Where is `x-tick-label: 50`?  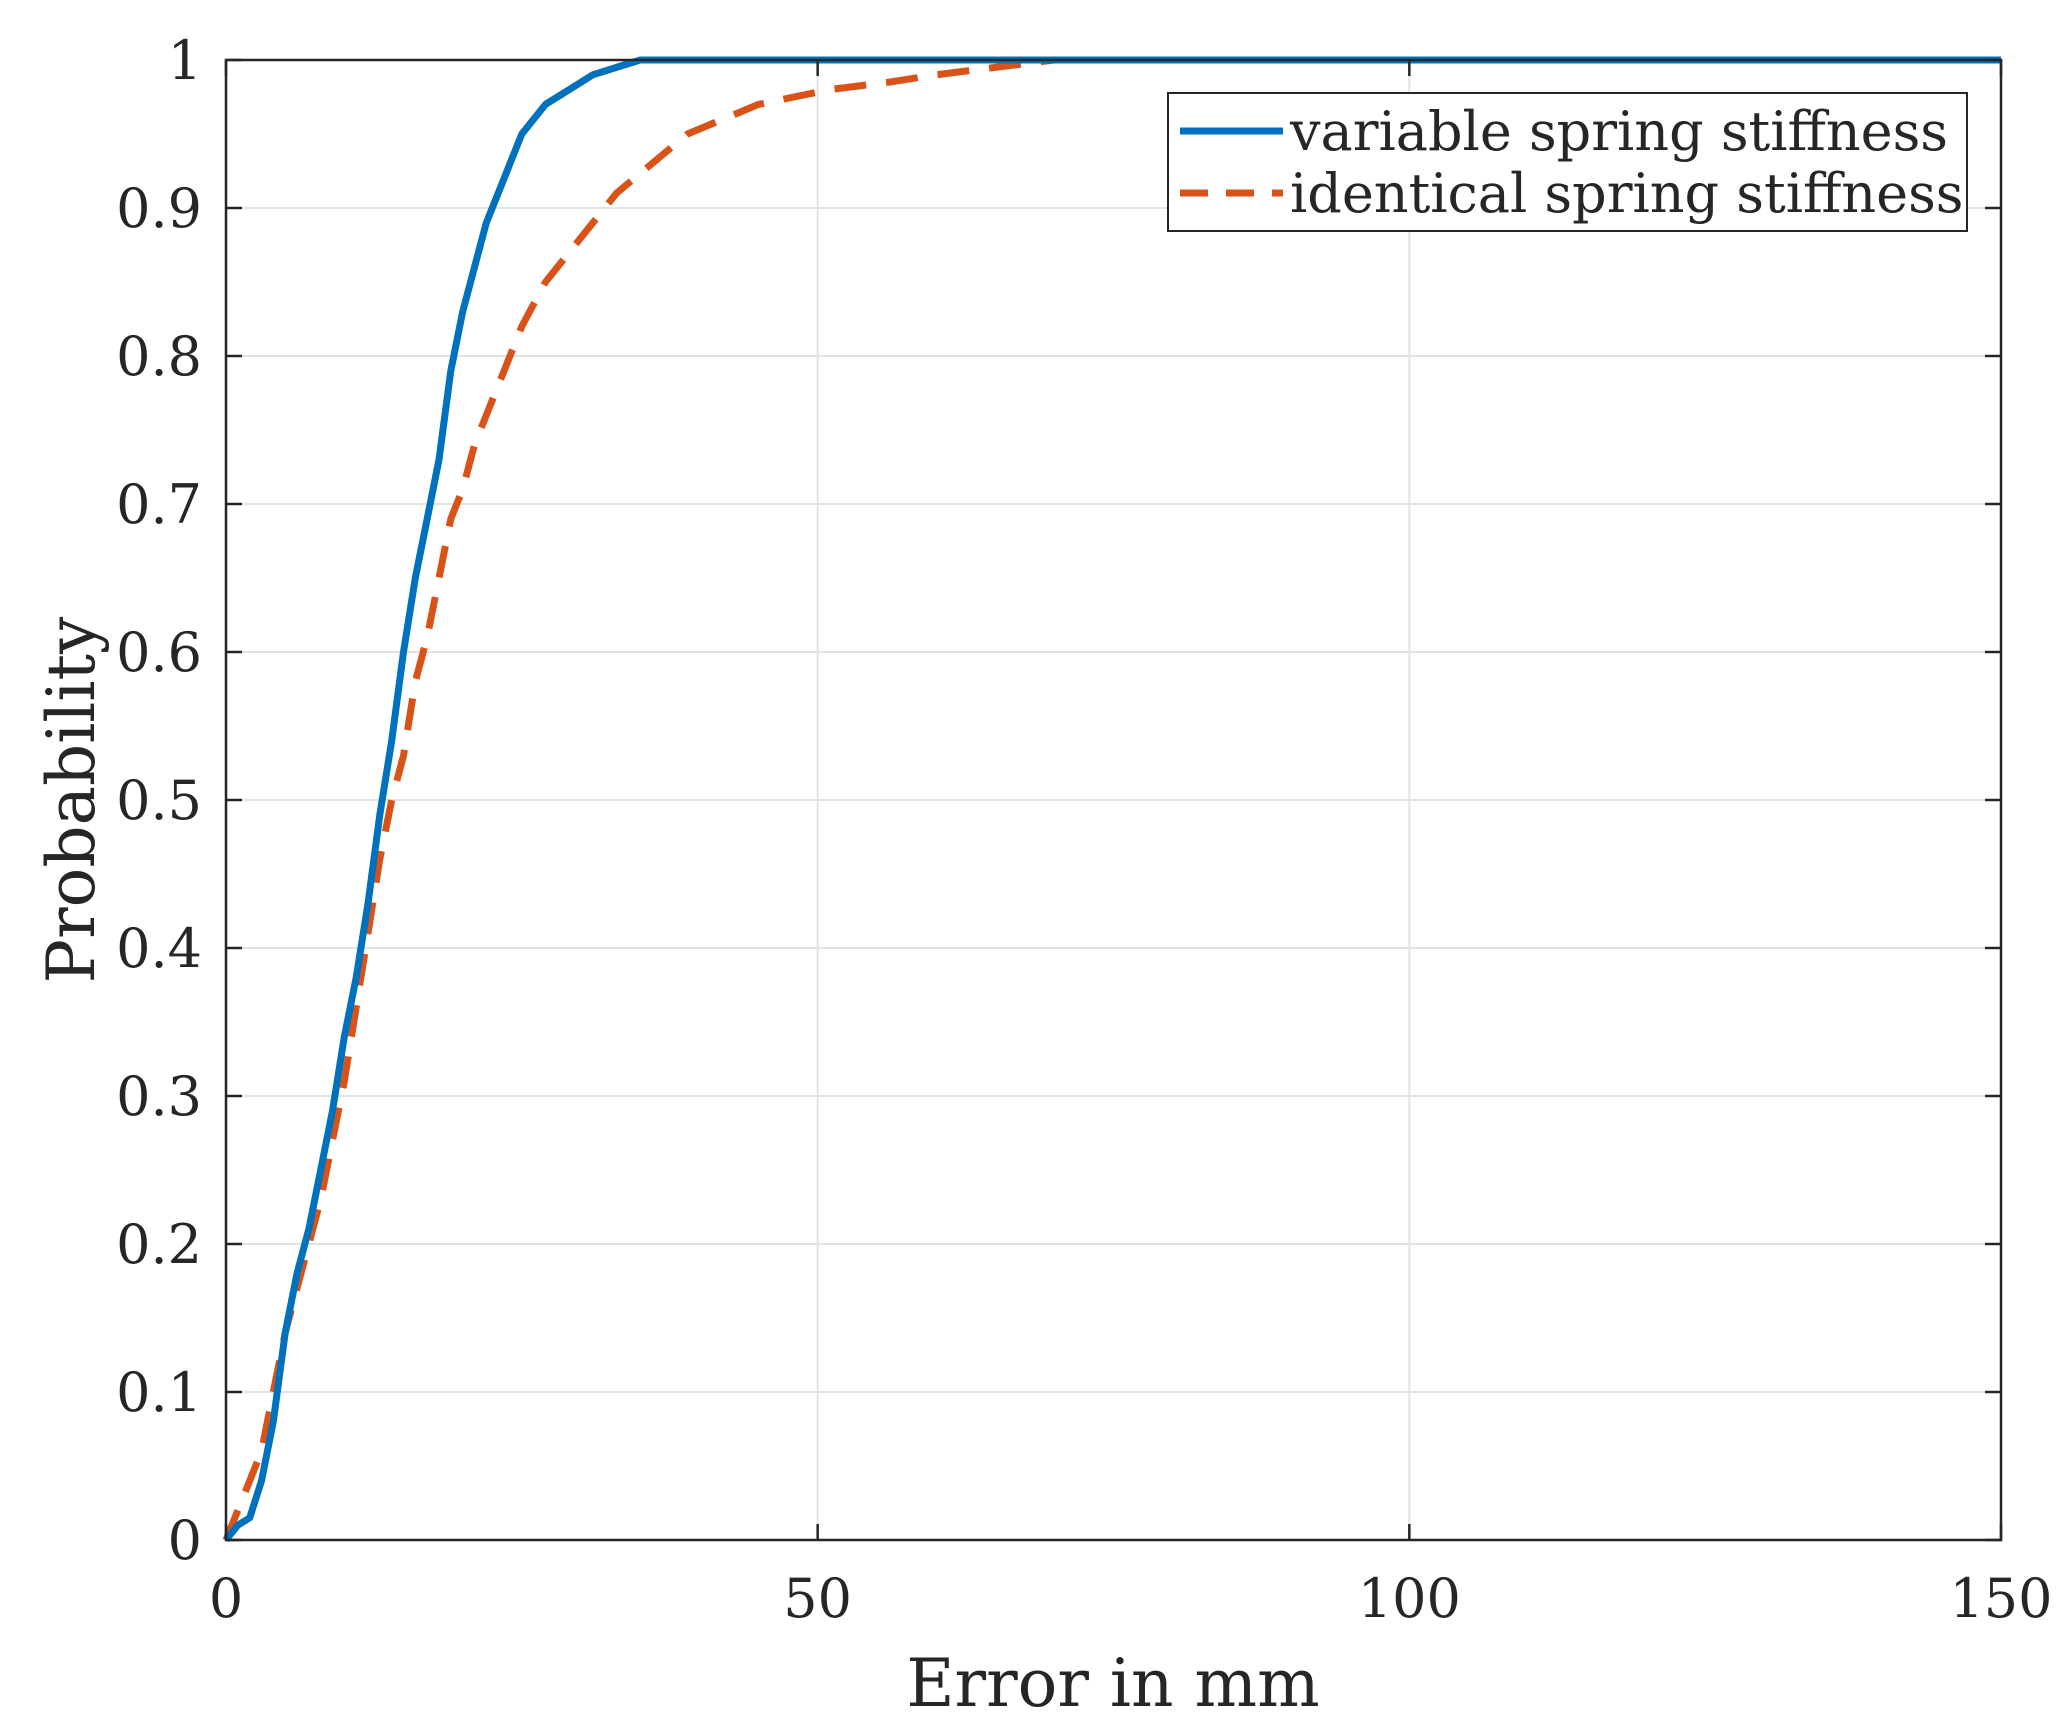
x-tick-label: 50 is located at coordinates (817, 1598).